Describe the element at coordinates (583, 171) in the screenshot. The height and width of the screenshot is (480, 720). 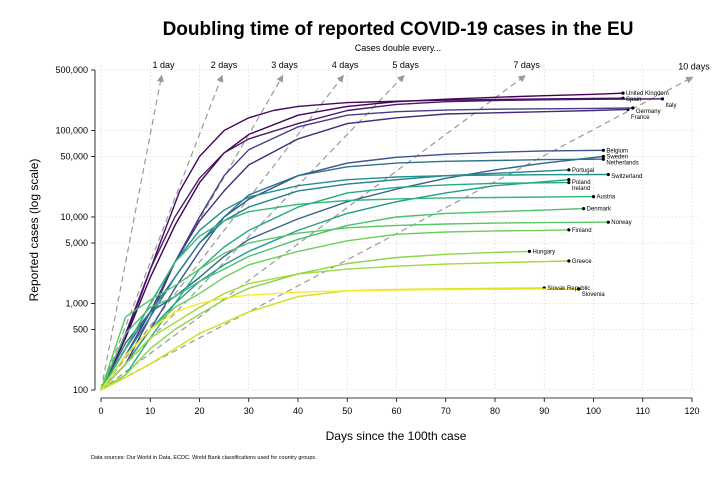
I see `country-label: Portugal` at that location.